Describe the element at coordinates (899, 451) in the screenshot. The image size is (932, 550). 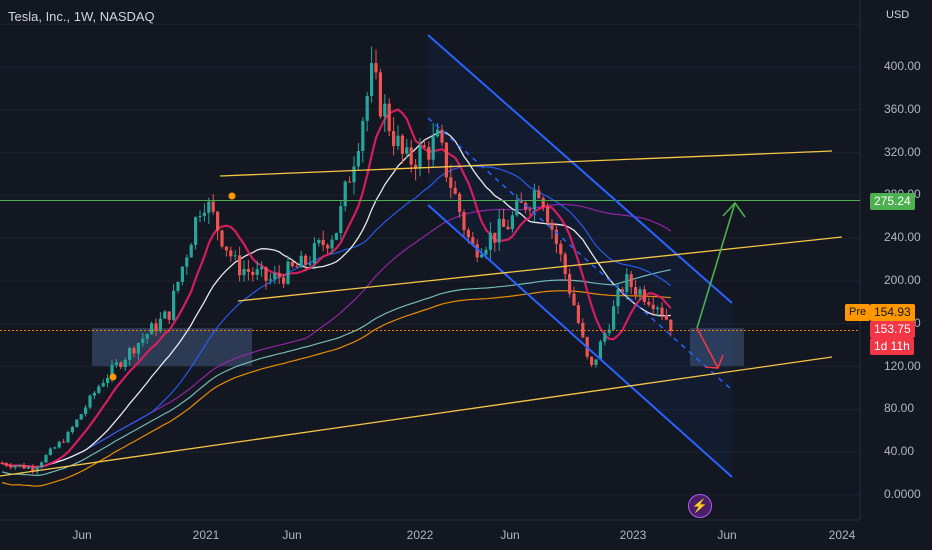
I see `y-tick-label: 40.00` at that location.